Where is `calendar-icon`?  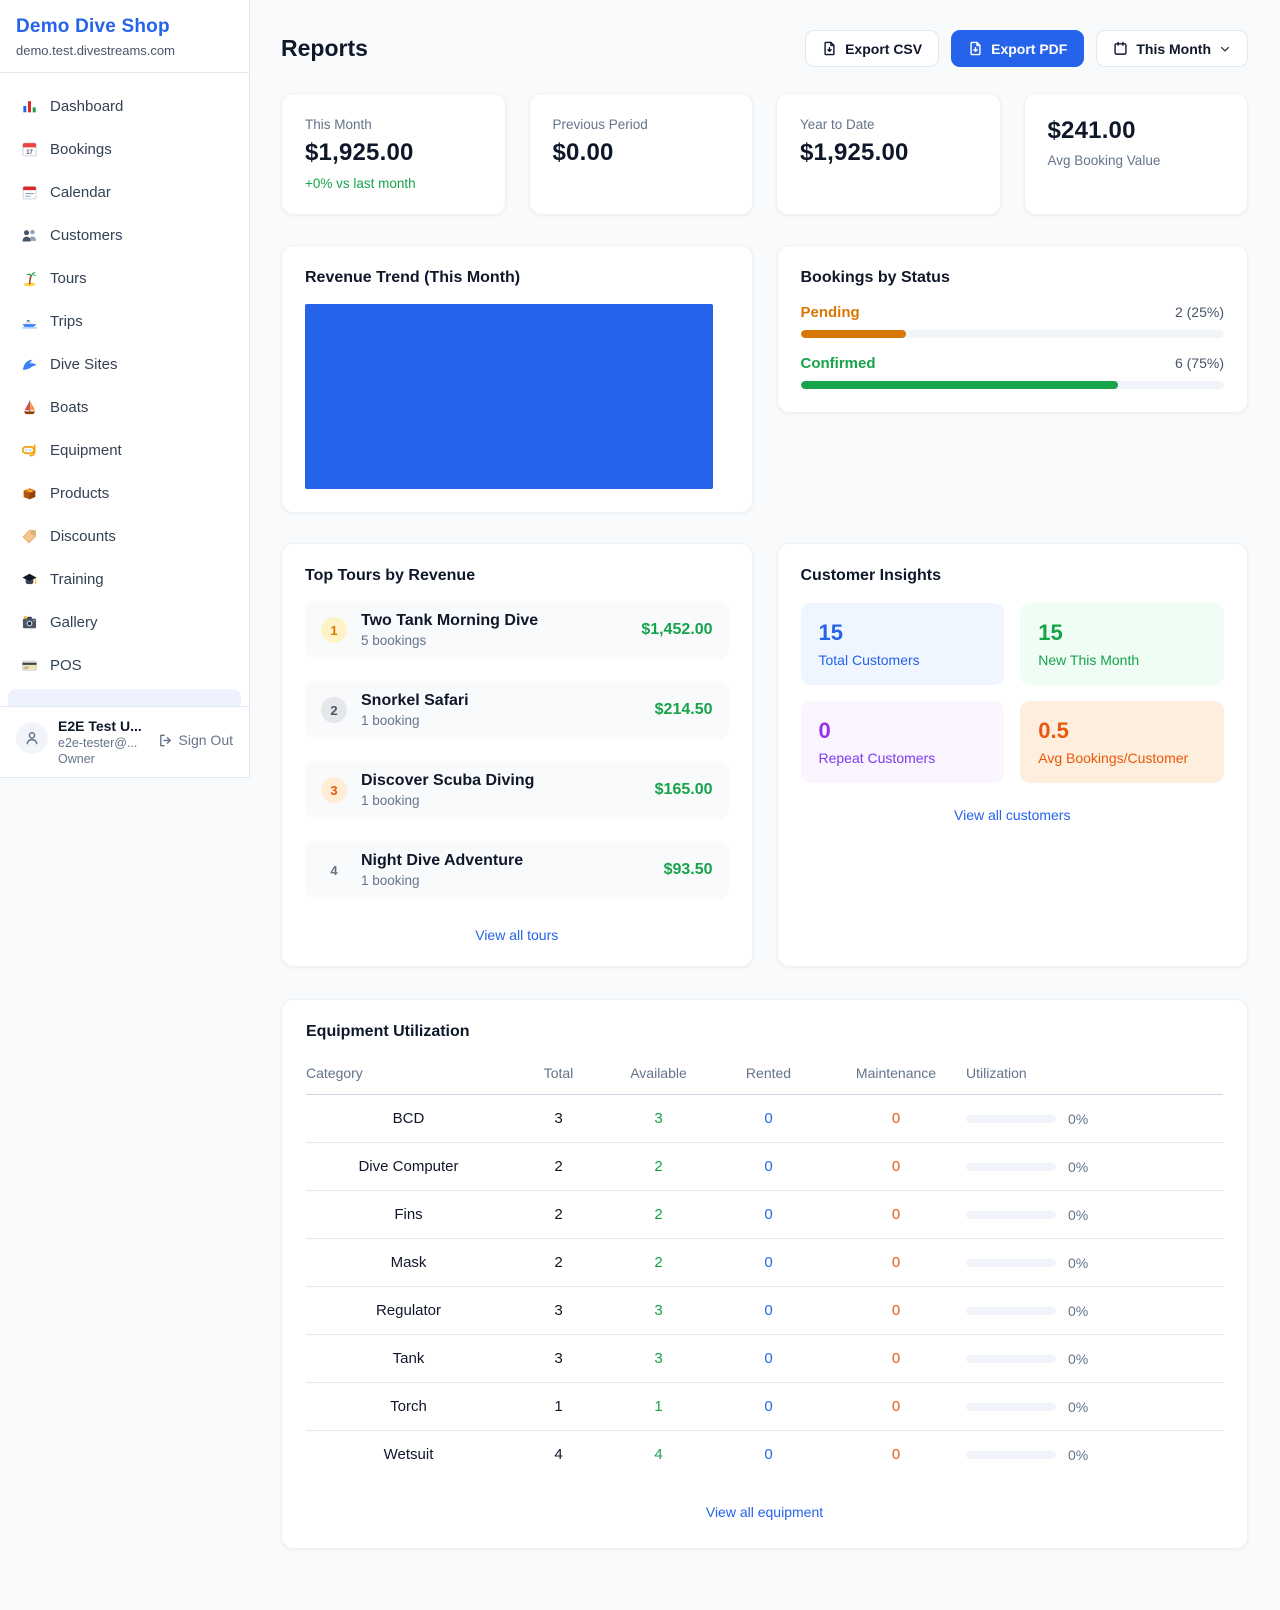
calendar-icon is located at coordinates (29, 192).